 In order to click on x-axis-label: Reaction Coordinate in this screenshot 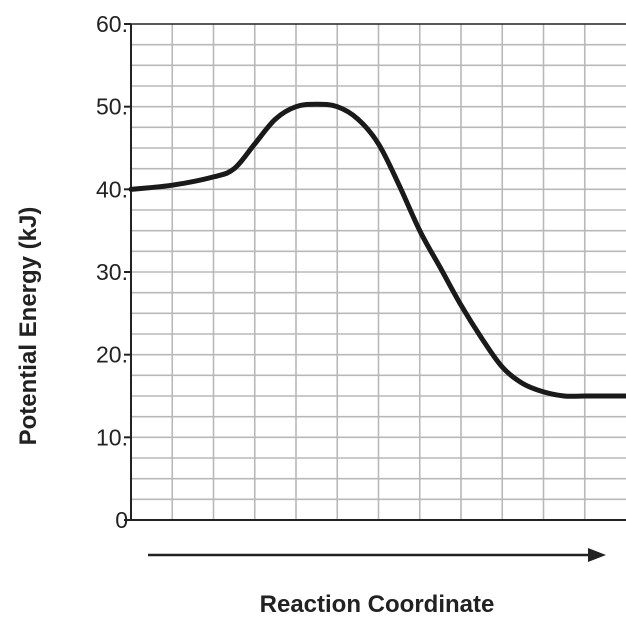, I will do `click(377, 604)`.